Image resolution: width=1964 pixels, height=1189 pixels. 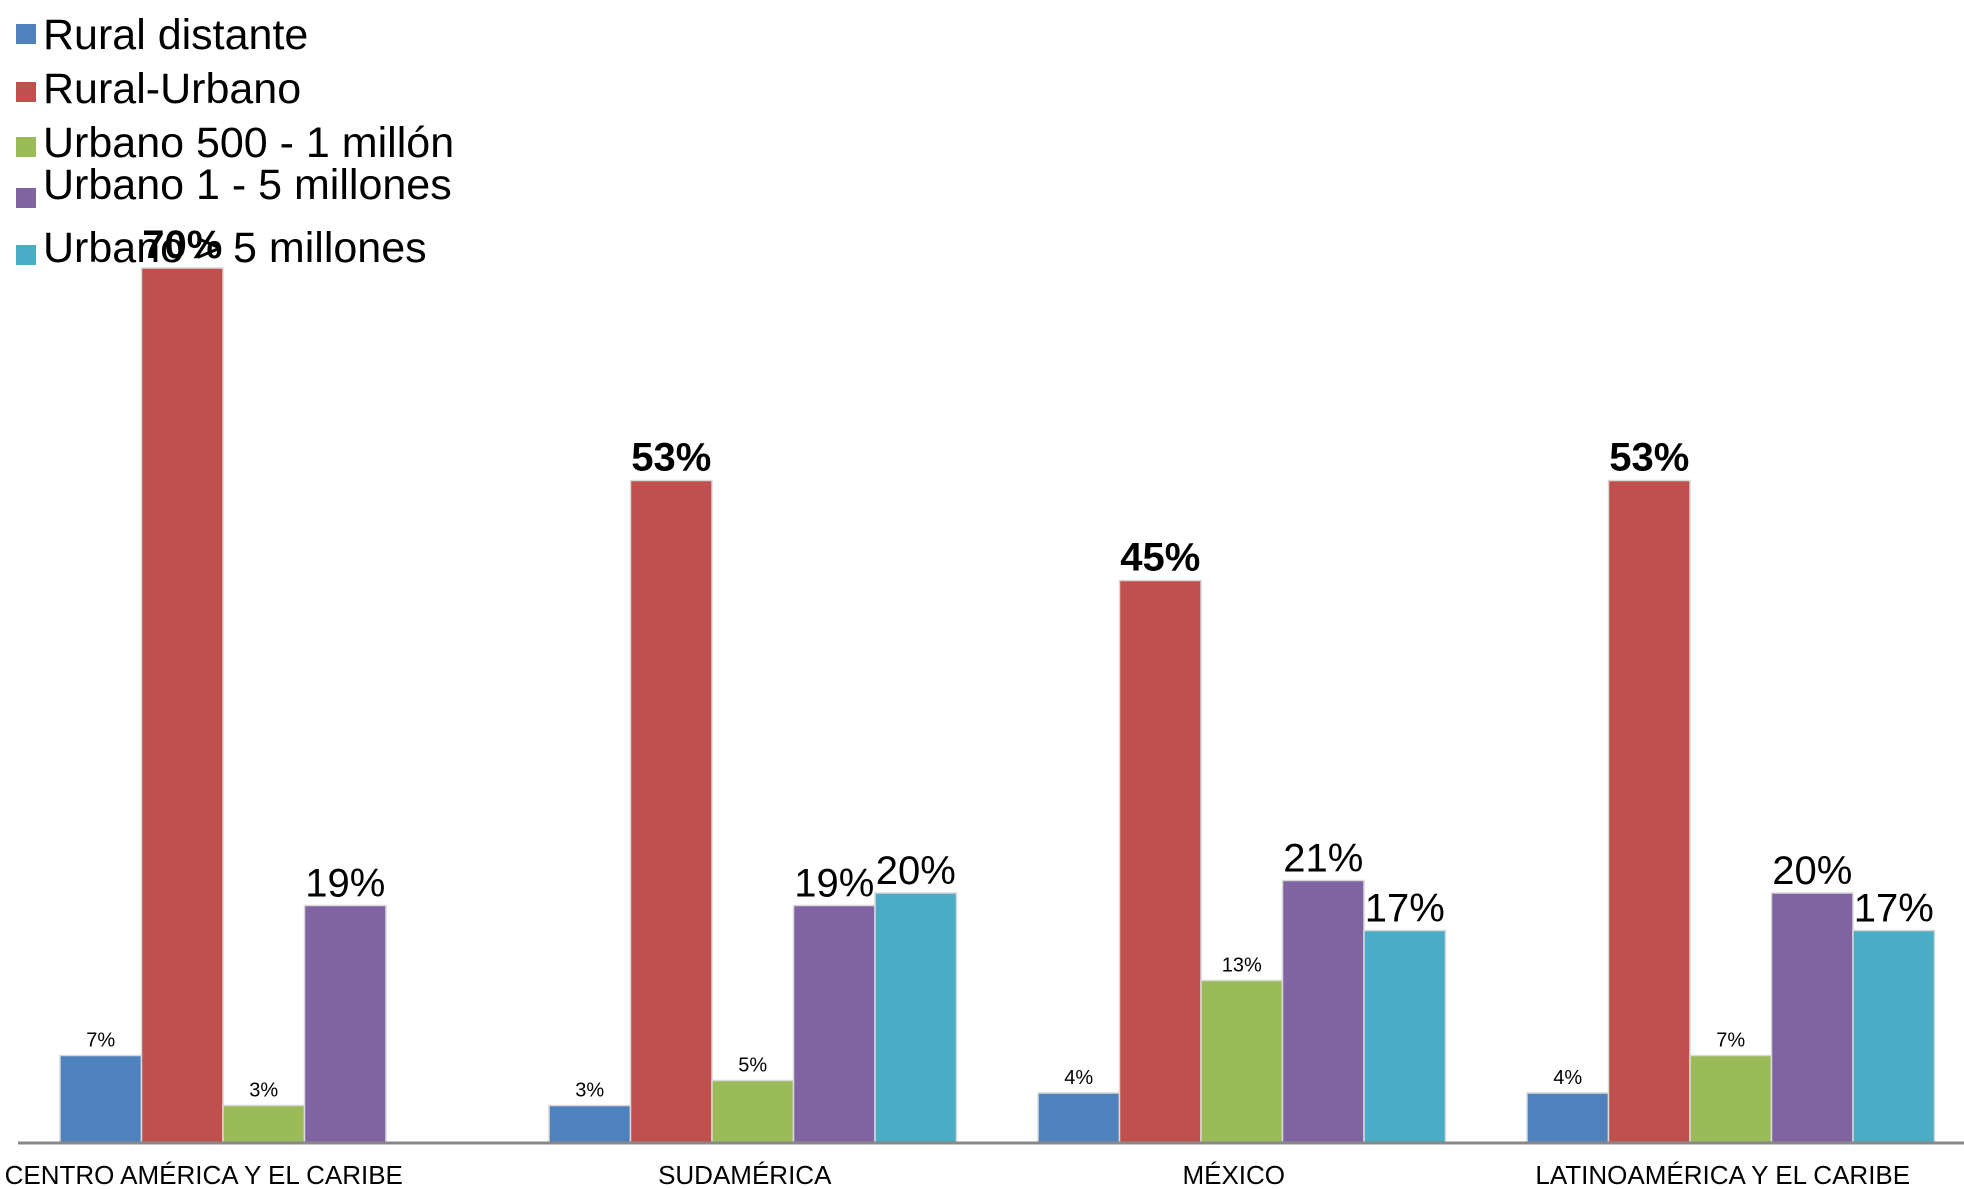 I want to click on bar-rural-urbano-latinoamerica-y-el-caribe, so click(x=1649, y=811).